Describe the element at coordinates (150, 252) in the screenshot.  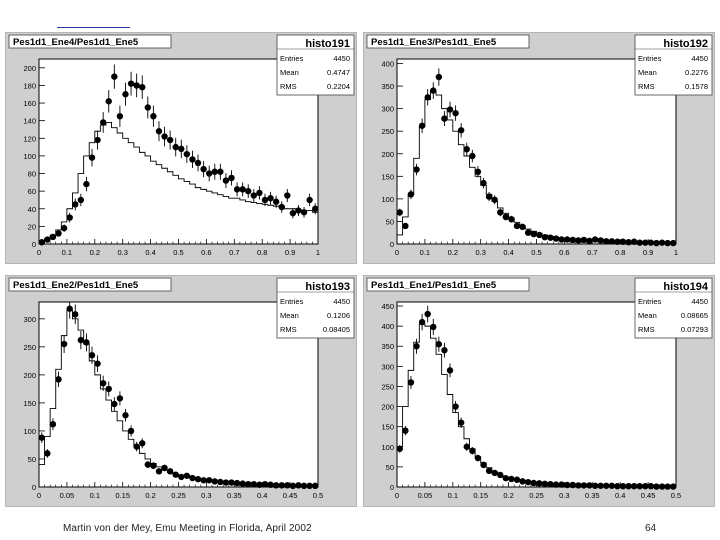
I see `chart1-xtick-label-4: 0.4` at that location.